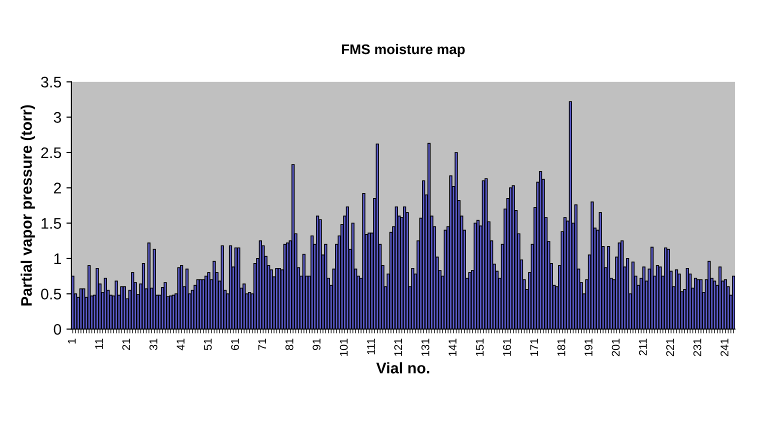 The image size is (768, 440). What do you see at coordinates (289, 344) in the screenshot?
I see `x-tick-label: 81` at bounding box center [289, 344].